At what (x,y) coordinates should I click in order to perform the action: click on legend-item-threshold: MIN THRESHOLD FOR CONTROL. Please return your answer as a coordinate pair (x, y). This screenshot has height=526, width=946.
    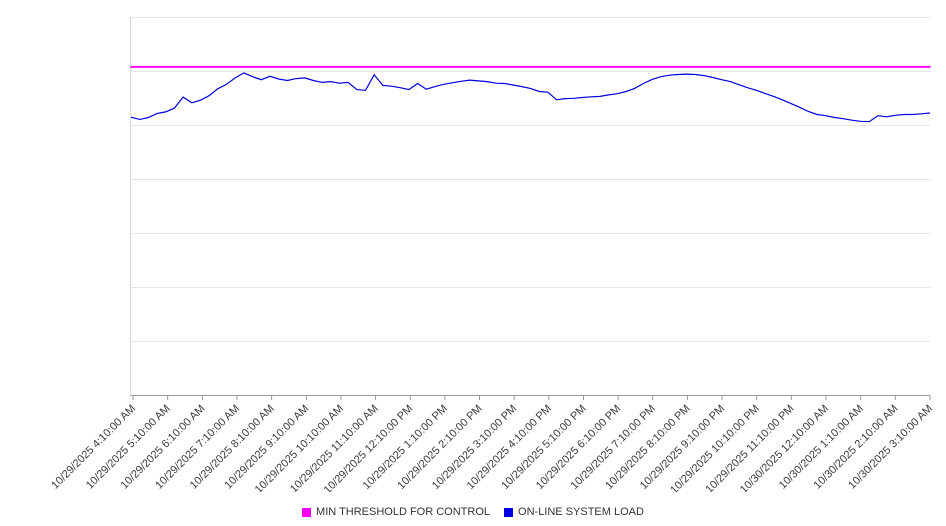
    Looking at the image, I should click on (396, 512).